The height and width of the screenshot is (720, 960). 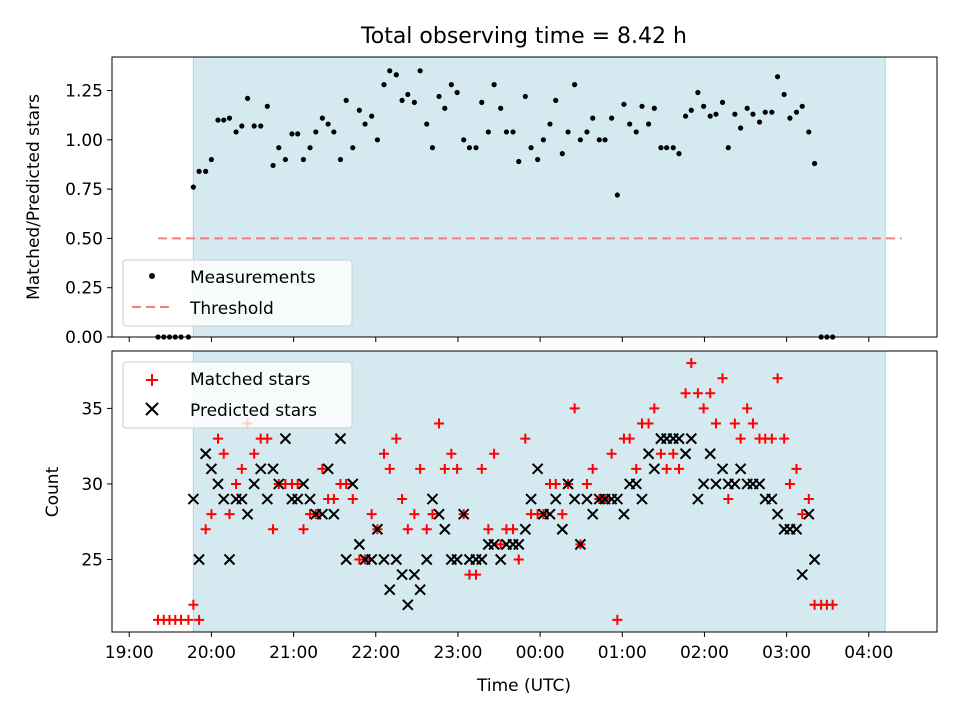 What do you see at coordinates (84, 289) in the screenshot?
I see `top-ytick-label: 0.25` at bounding box center [84, 289].